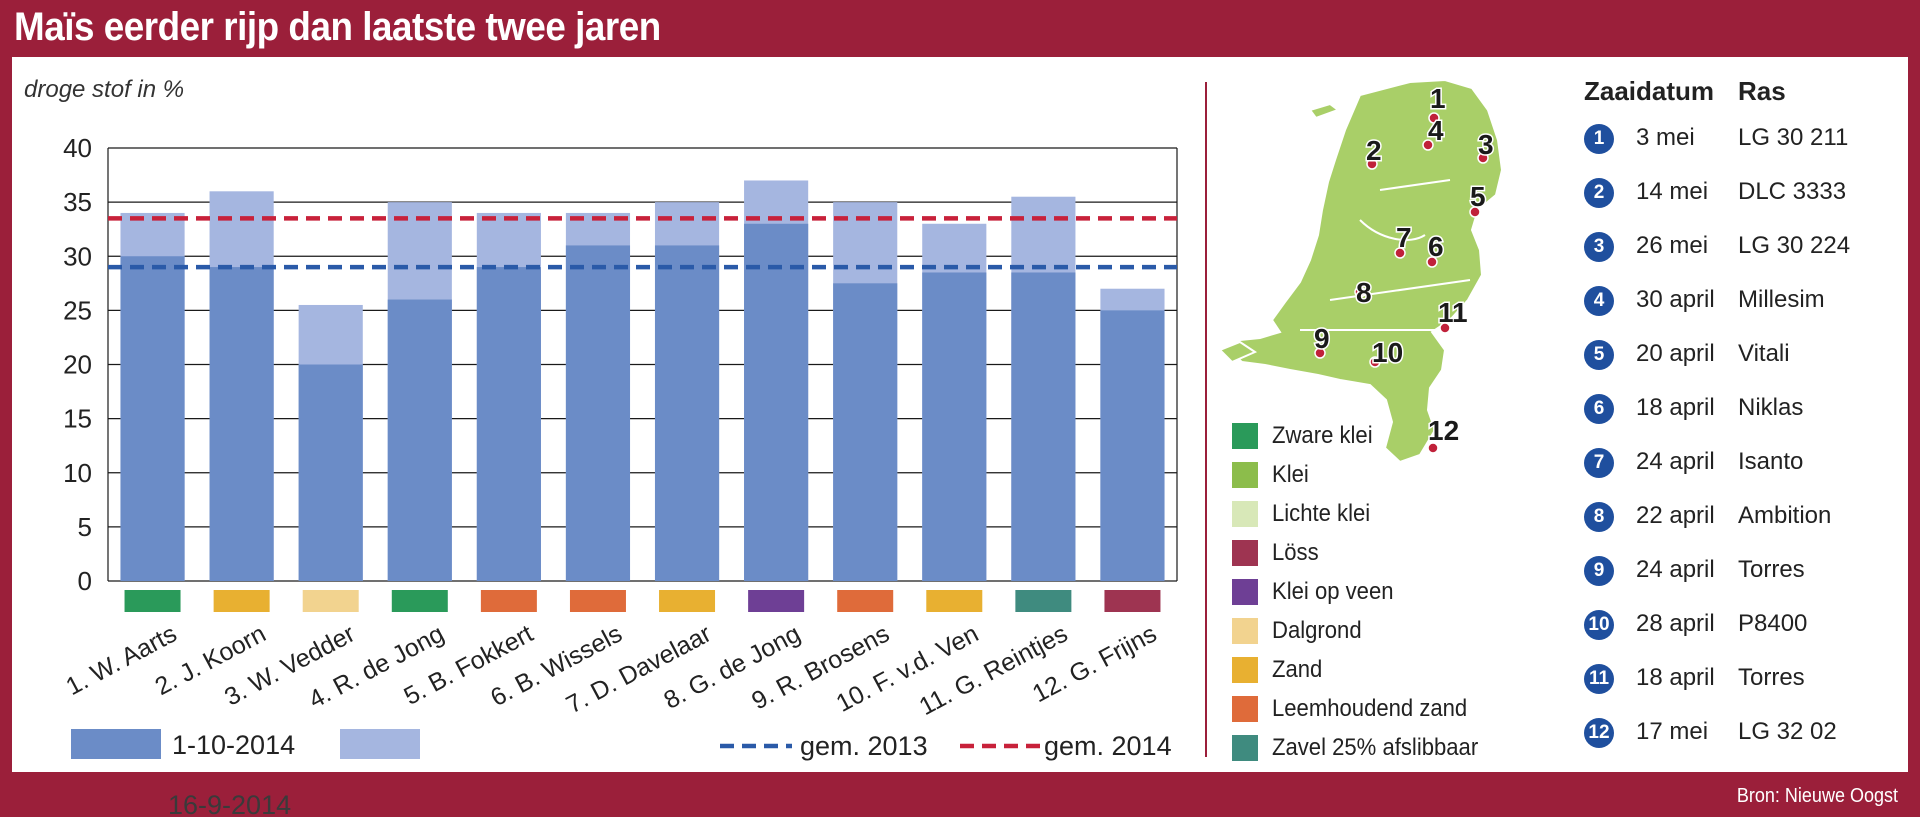 The image size is (1920, 821). I want to click on divider, so click(1206, 419).